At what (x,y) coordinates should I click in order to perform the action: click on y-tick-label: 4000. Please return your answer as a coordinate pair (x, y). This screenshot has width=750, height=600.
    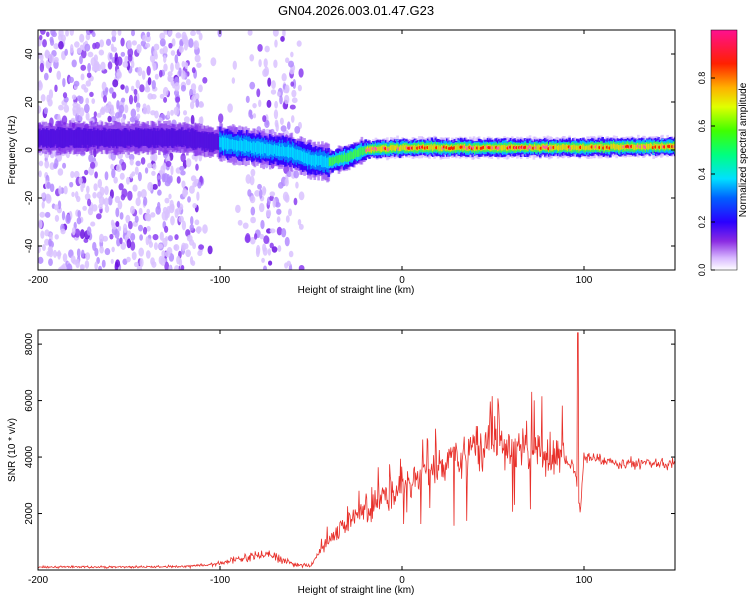
    Looking at the image, I should click on (29, 456).